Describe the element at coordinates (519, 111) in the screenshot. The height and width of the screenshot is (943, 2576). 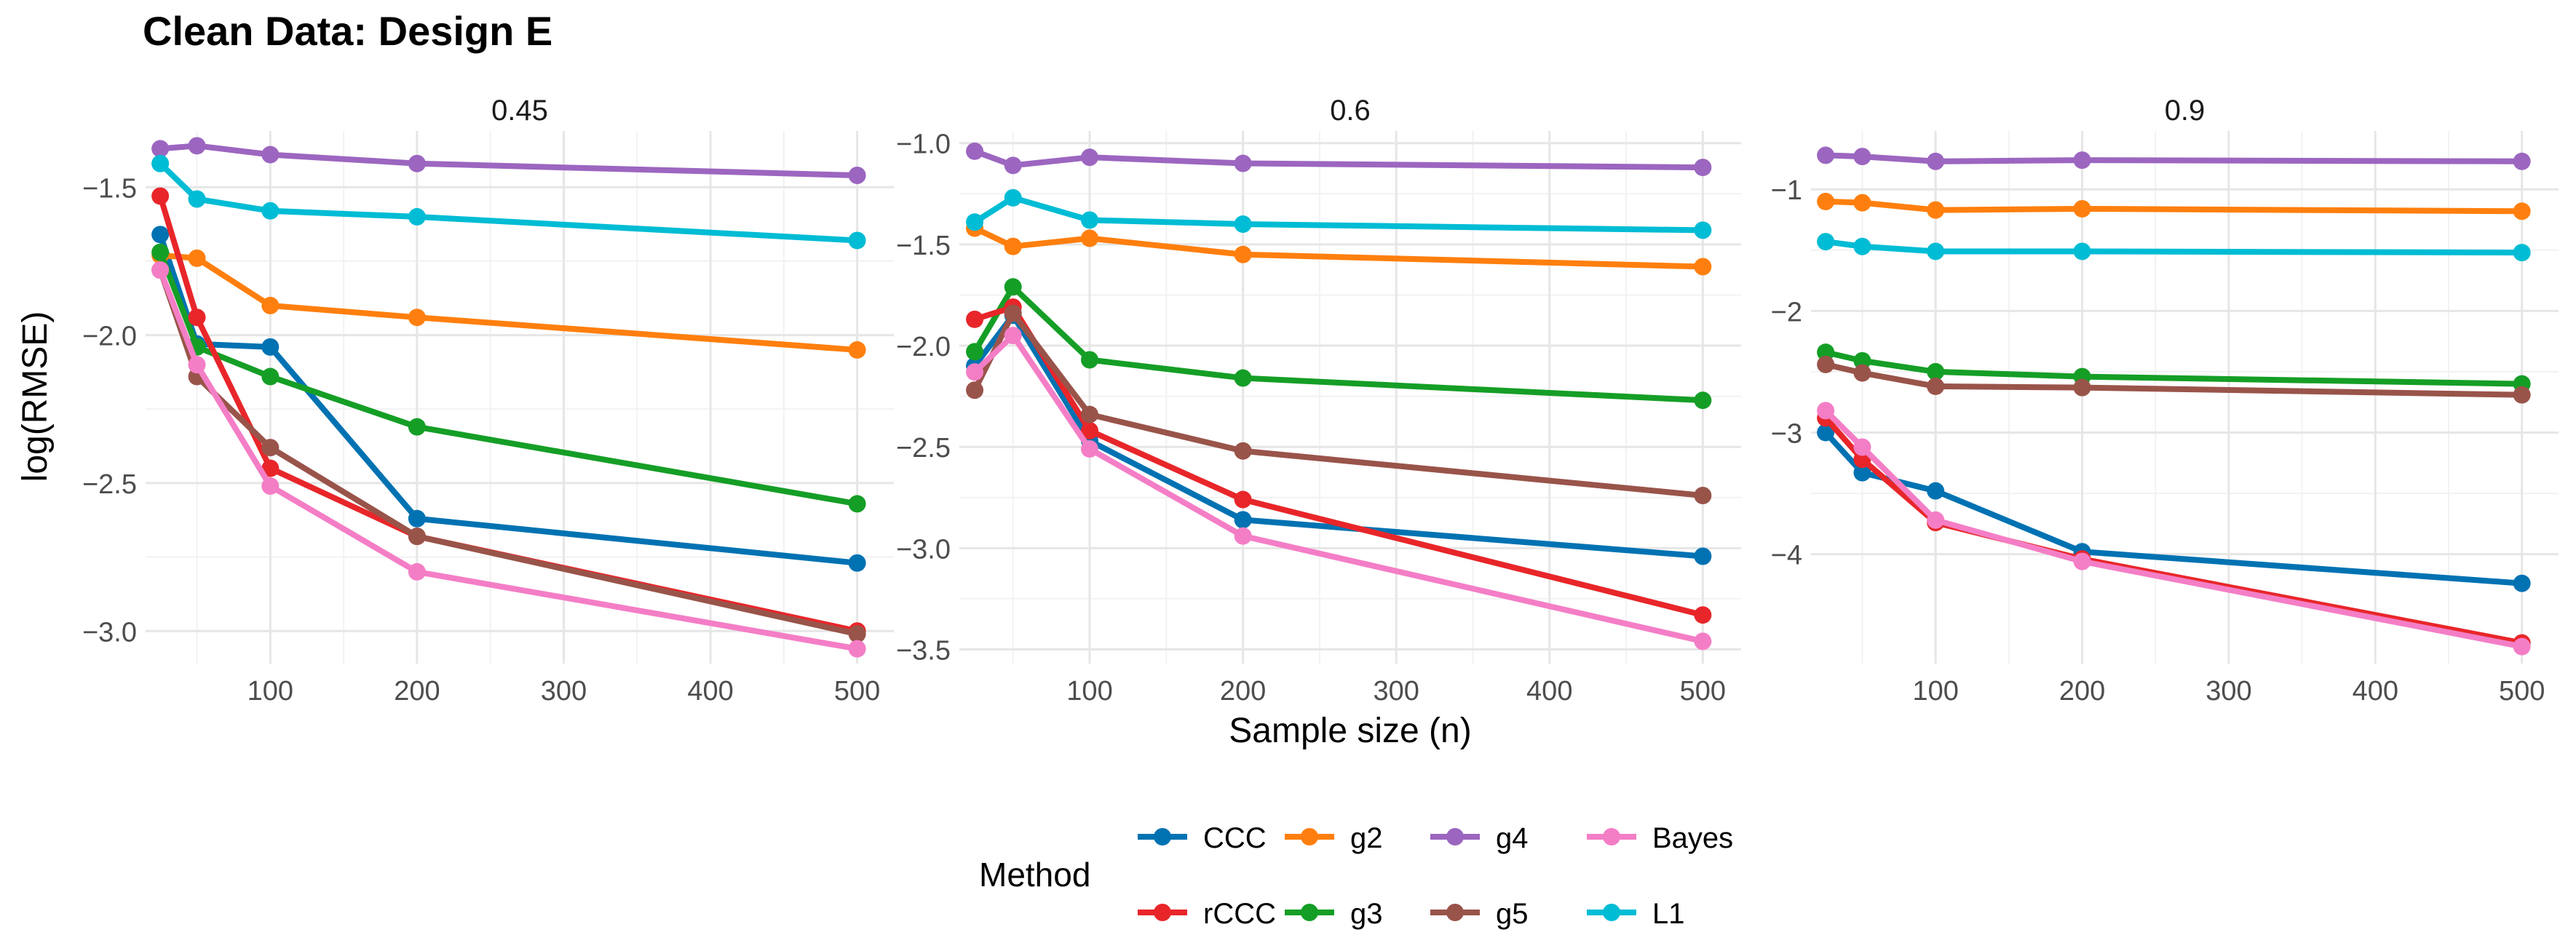
I see `panel-strip-label: 0.45` at that location.